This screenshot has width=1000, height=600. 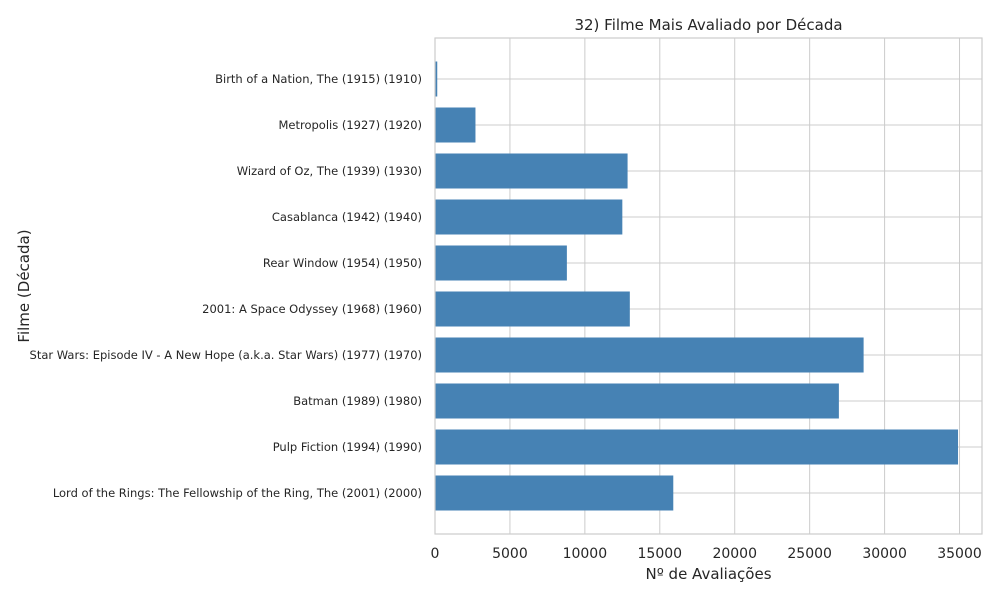 I want to click on y-axis-title: Filme (Década), so click(x=24, y=285).